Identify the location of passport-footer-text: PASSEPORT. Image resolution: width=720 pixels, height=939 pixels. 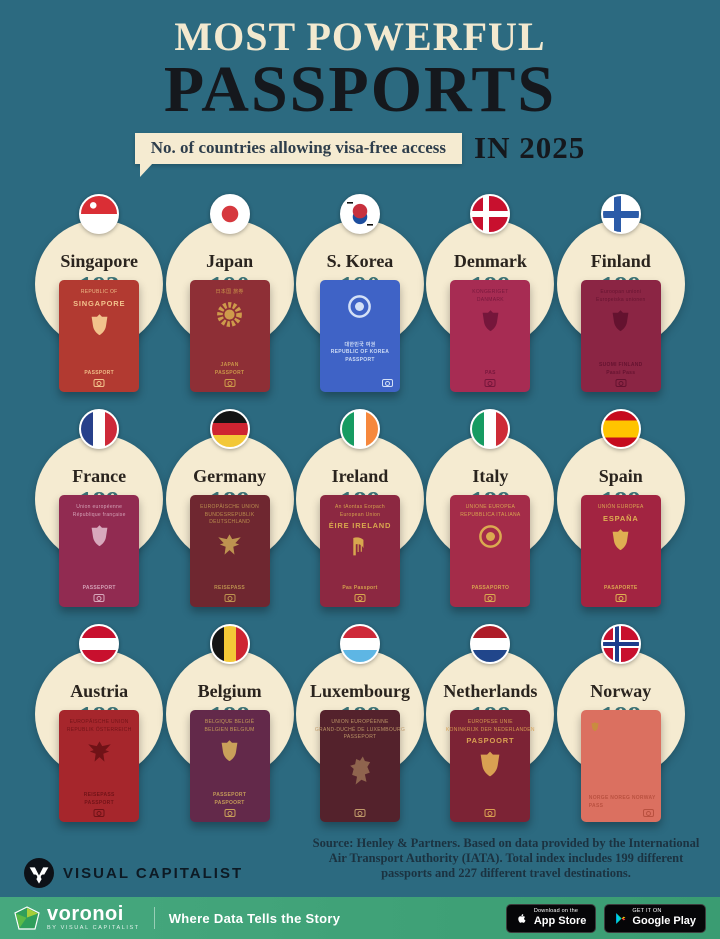
(99, 589).